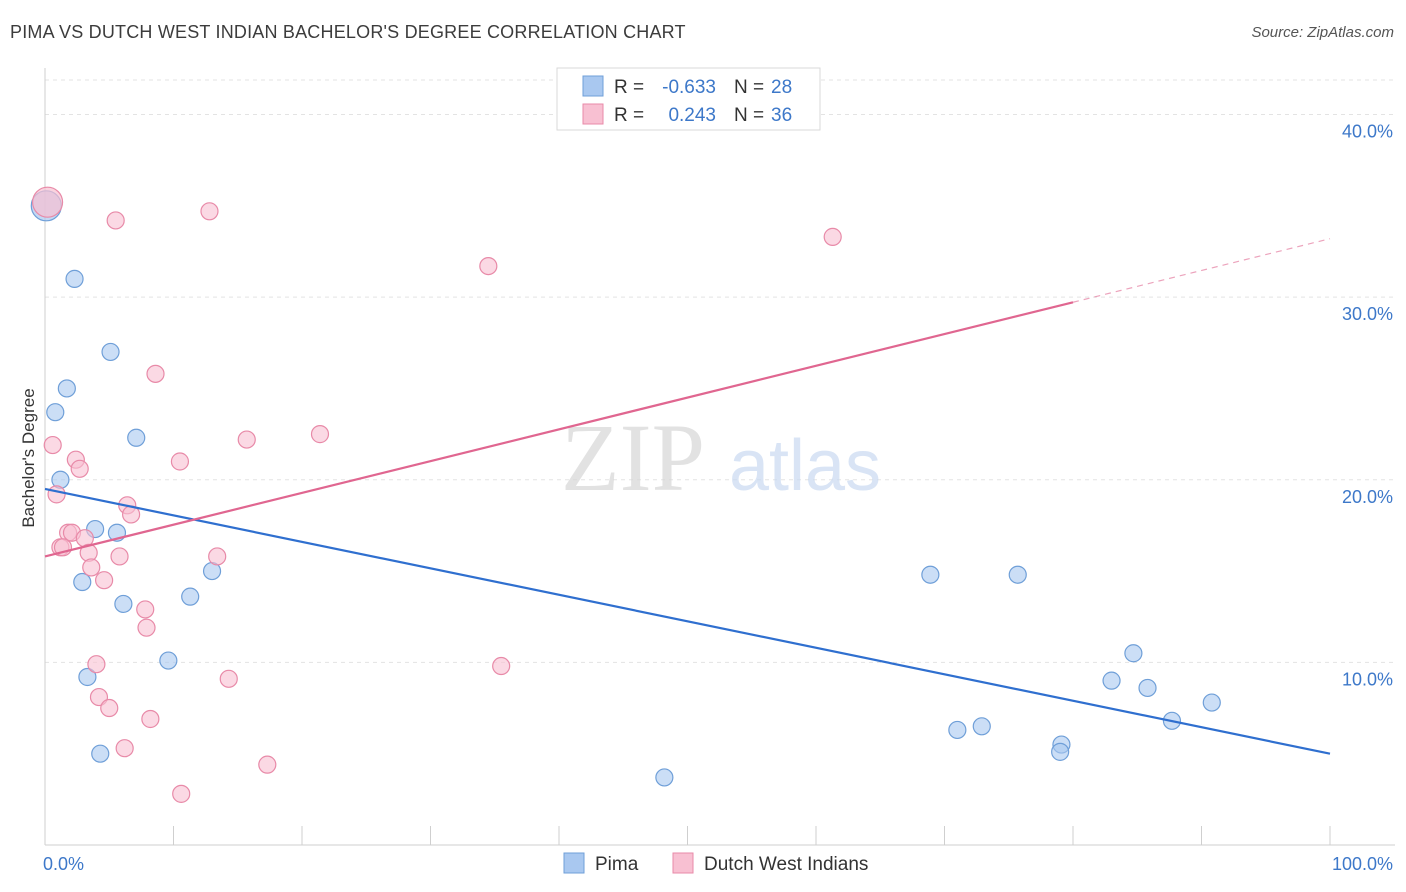  What do you see at coordinates (689, 87) in the screenshot?
I see `legend-r-value-1: -0.633` at bounding box center [689, 87].